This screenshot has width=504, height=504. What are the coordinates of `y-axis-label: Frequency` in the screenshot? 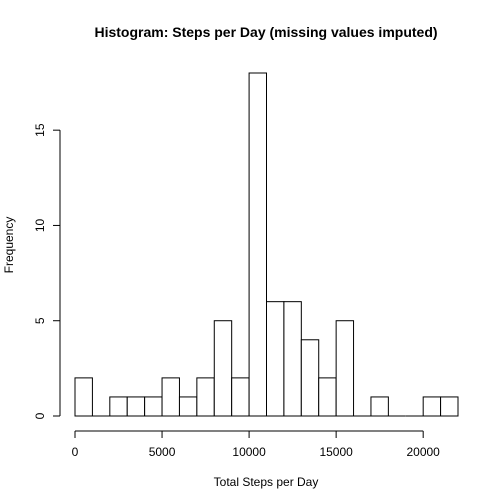 It's located at (9, 245).